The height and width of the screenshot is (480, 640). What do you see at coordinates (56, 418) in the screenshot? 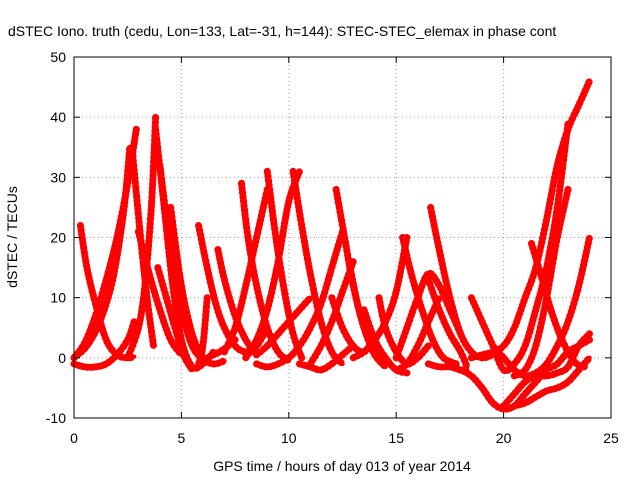
I see `y-tick-label: -10` at bounding box center [56, 418].